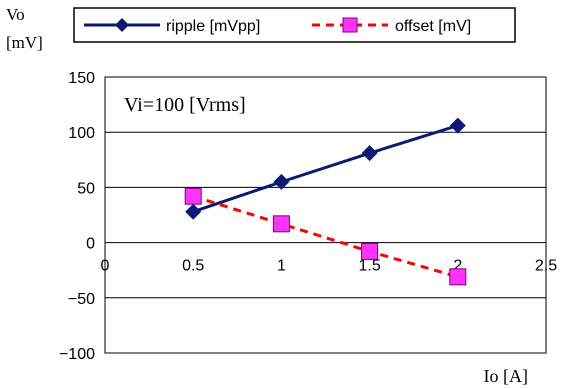 The width and height of the screenshot is (563, 388). Describe the element at coordinates (86, 188) in the screenshot. I see `y-tick-label-2: 50` at that location.